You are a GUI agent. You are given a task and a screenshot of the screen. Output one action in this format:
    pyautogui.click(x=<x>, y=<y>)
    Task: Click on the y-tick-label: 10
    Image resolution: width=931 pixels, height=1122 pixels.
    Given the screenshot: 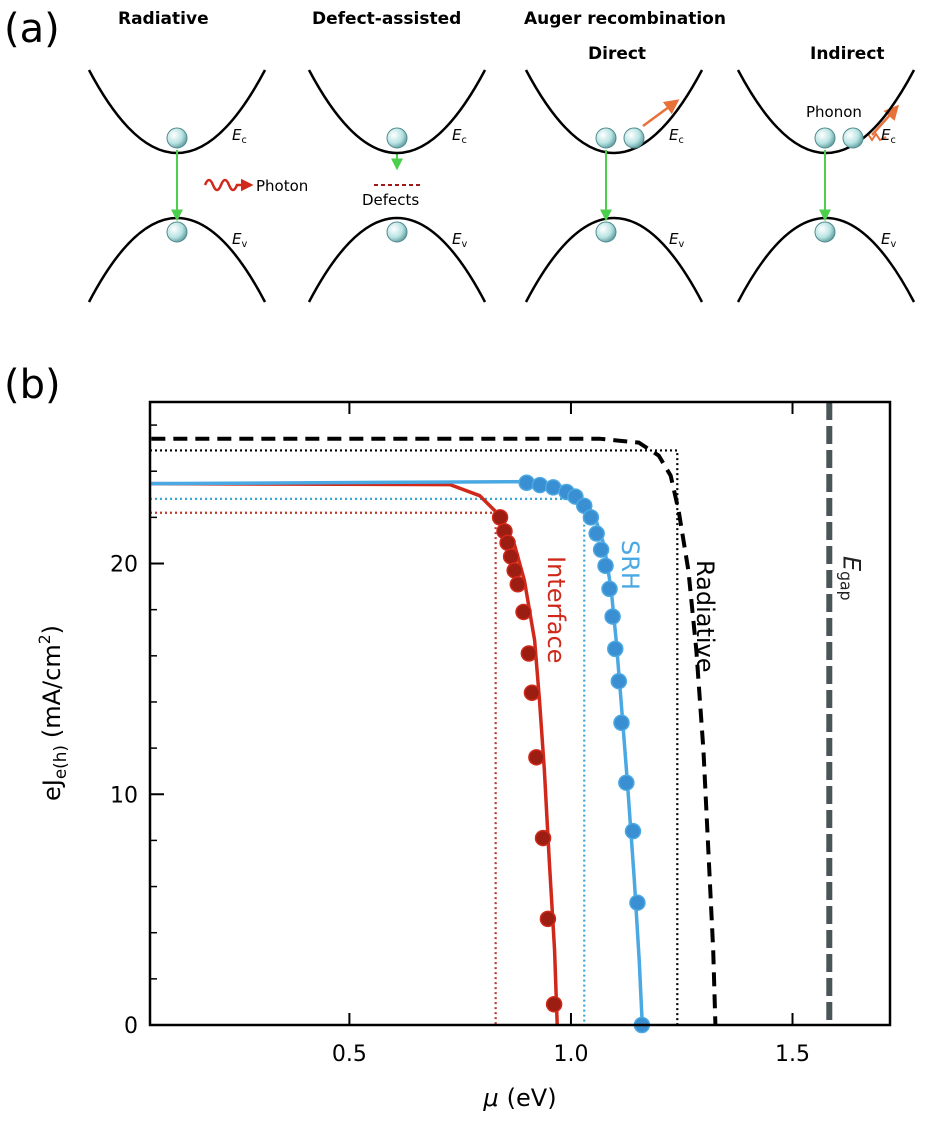 What is the action you would take?
    pyautogui.click(x=124, y=795)
    